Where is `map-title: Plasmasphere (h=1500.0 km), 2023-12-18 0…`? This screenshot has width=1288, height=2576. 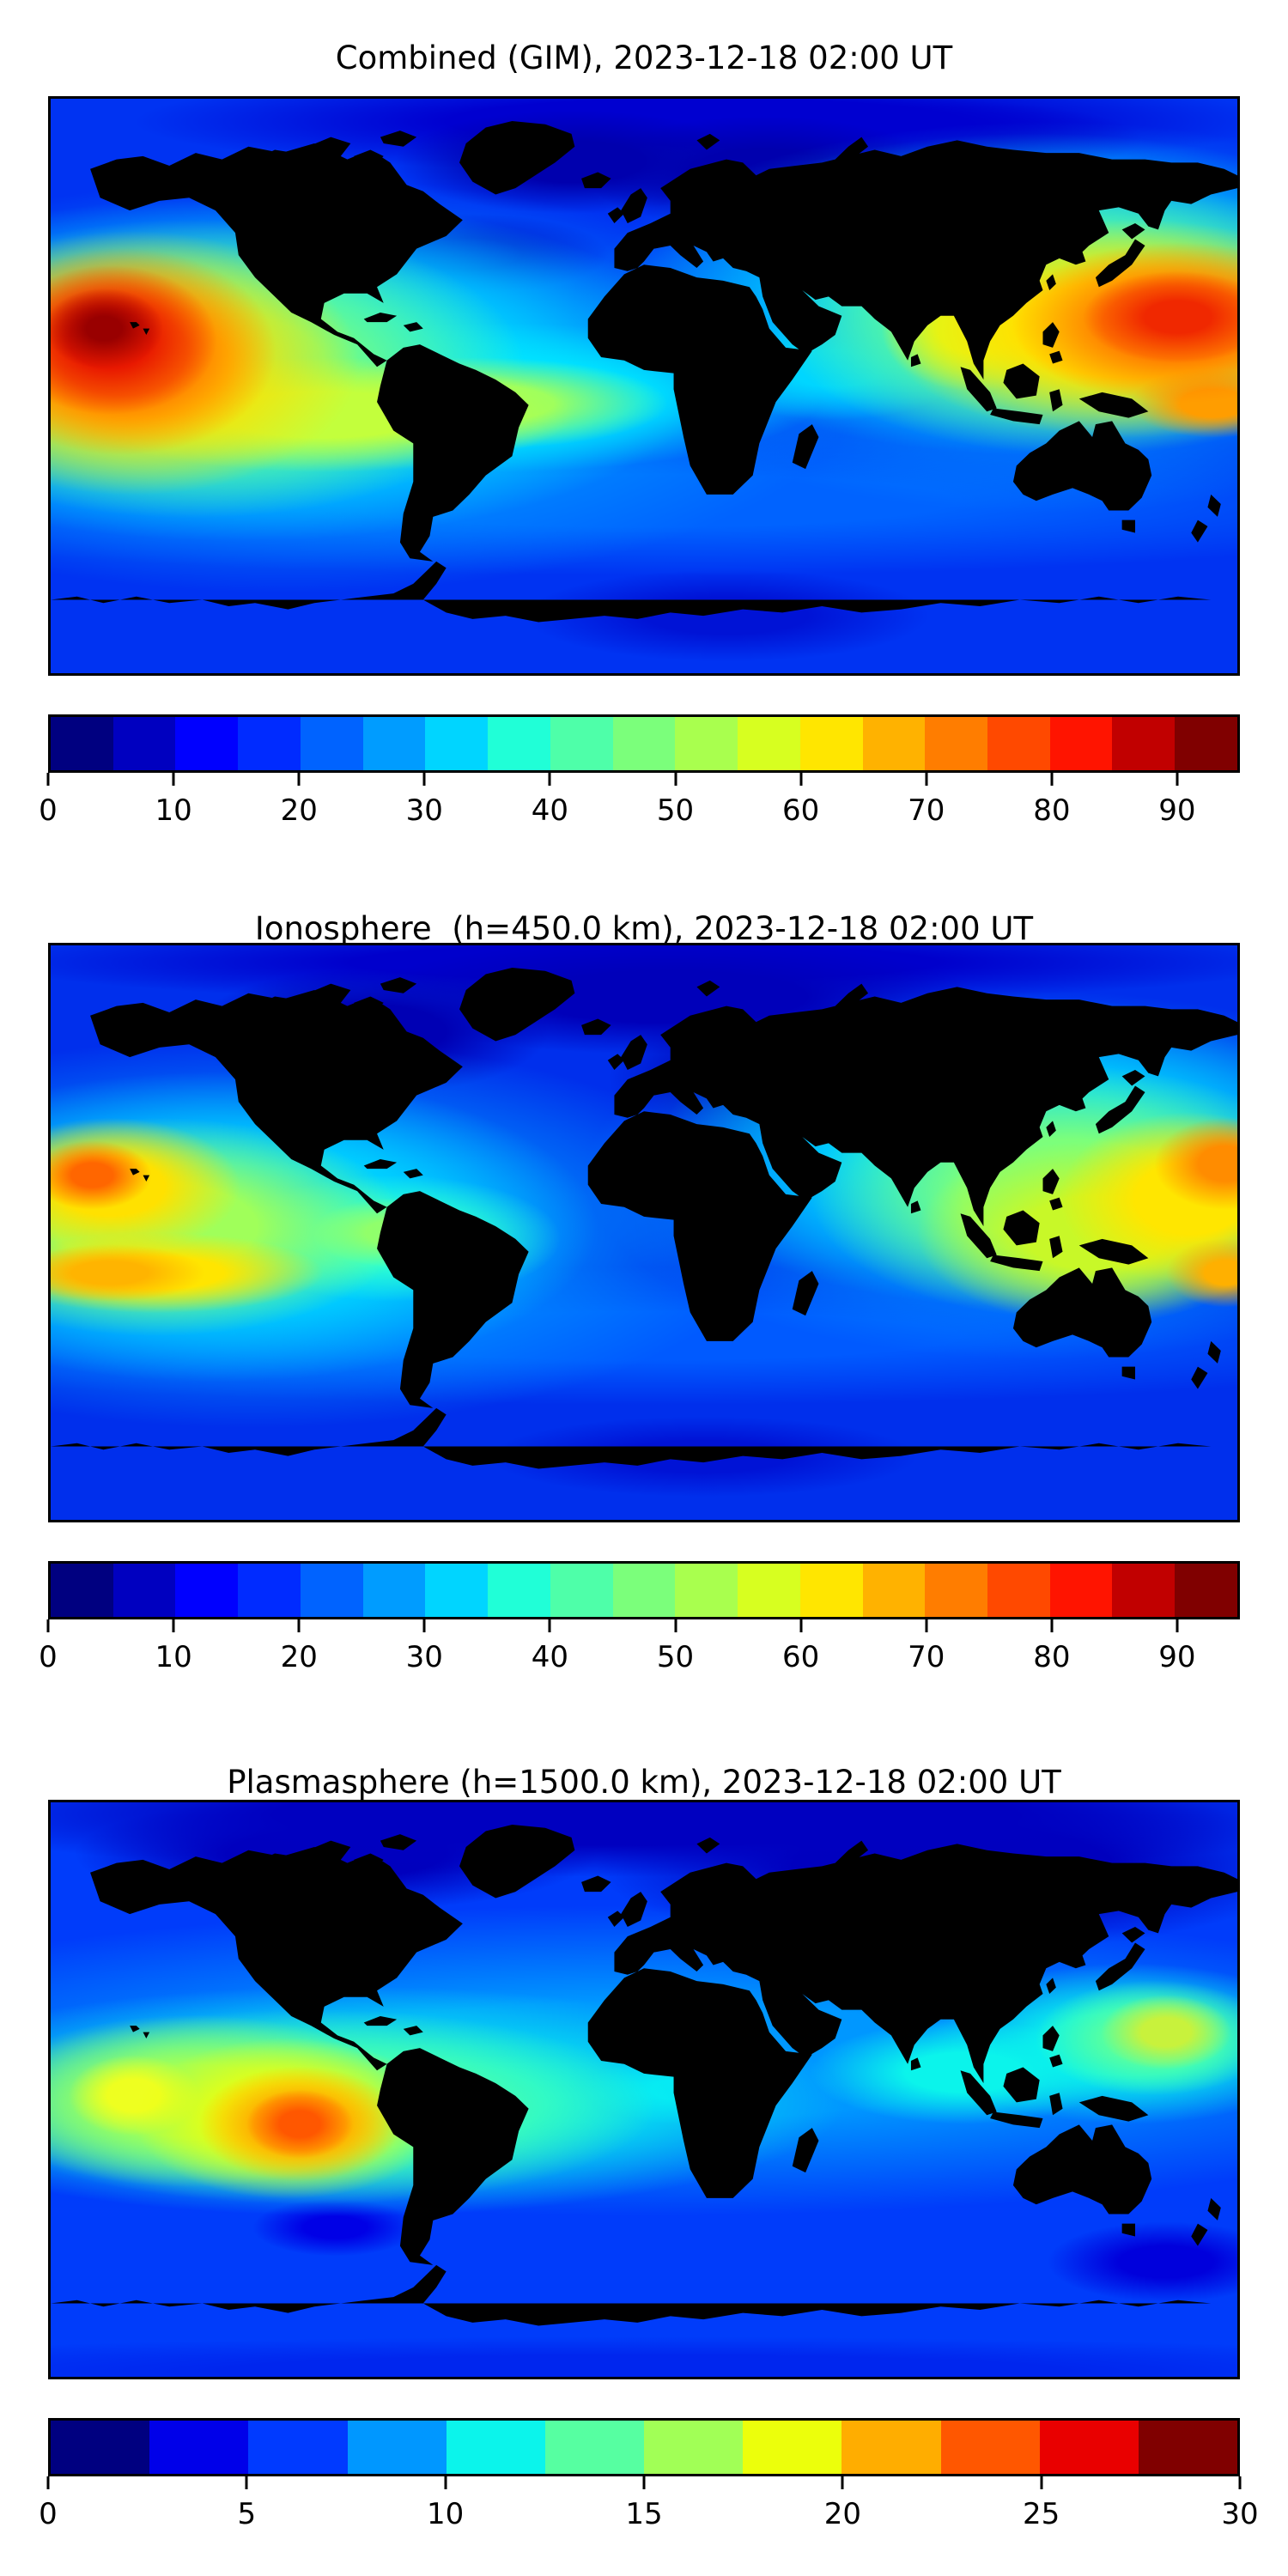 map-title: Plasmasphere (h=1500.0 km), 2023-12-18 0… is located at coordinates (644, 1782).